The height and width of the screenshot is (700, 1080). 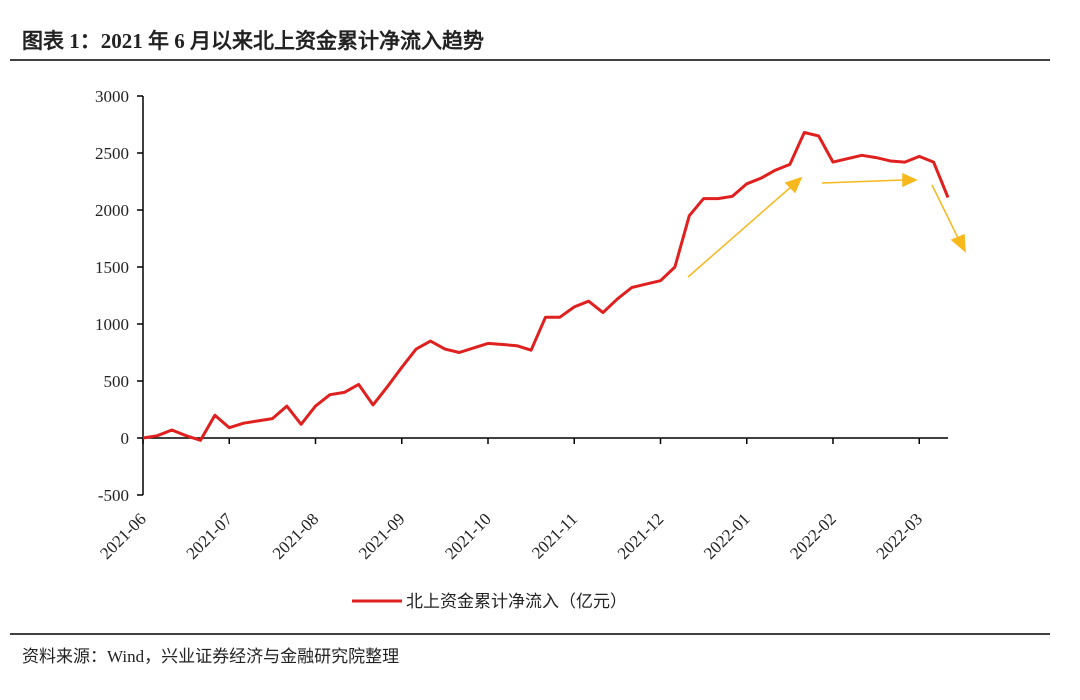 I want to click on y-tick-label: 2500, so click(x=112, y=153).